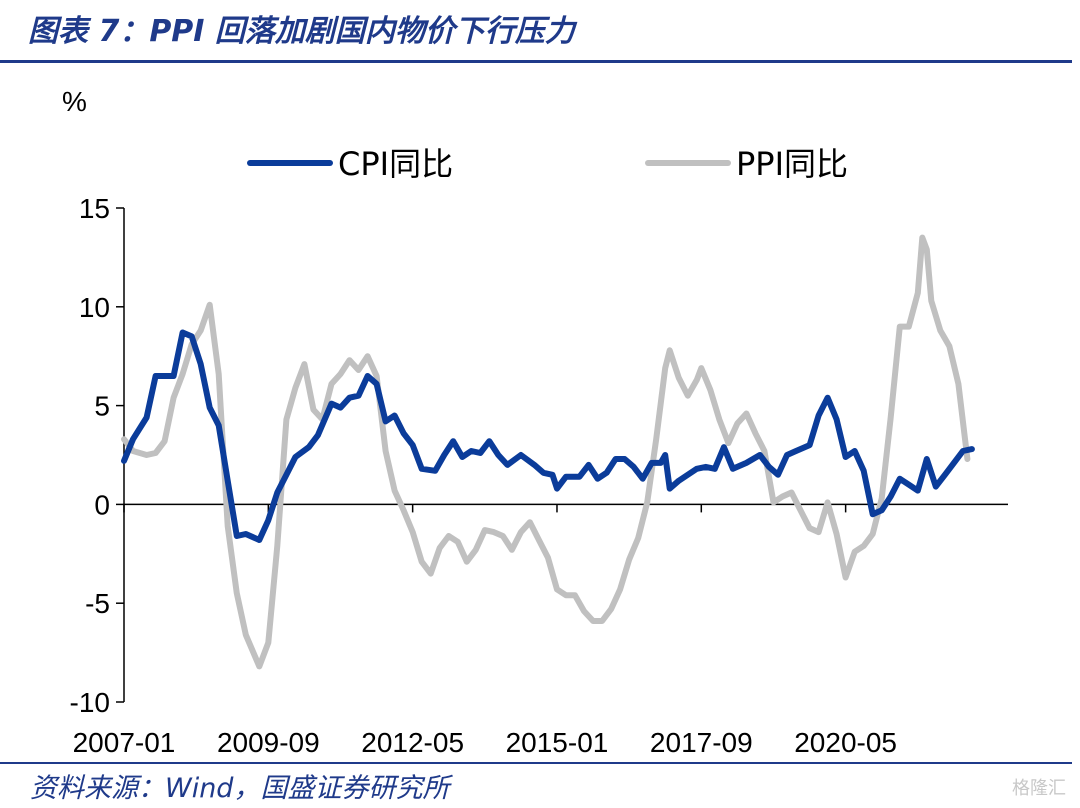 This screenshot has height=808, width=1080. I want to click on y-axis: -10 -5 0 5 10 15, so click(97, 455).